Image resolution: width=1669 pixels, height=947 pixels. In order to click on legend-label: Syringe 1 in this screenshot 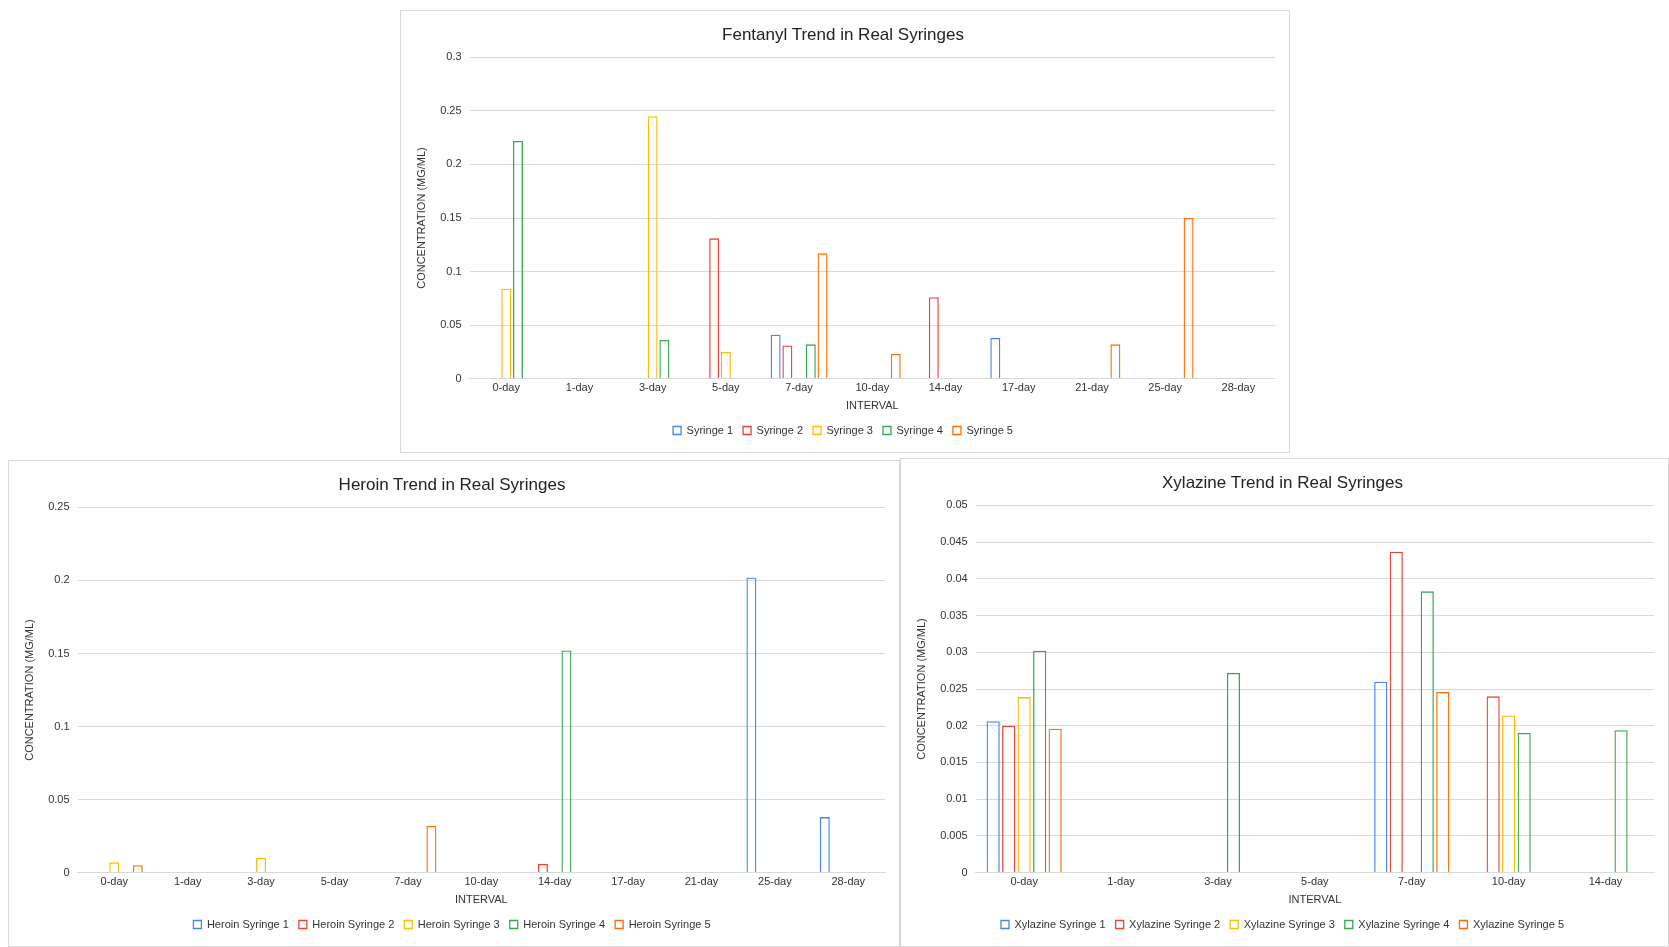, I will do `click(710, 429)`.